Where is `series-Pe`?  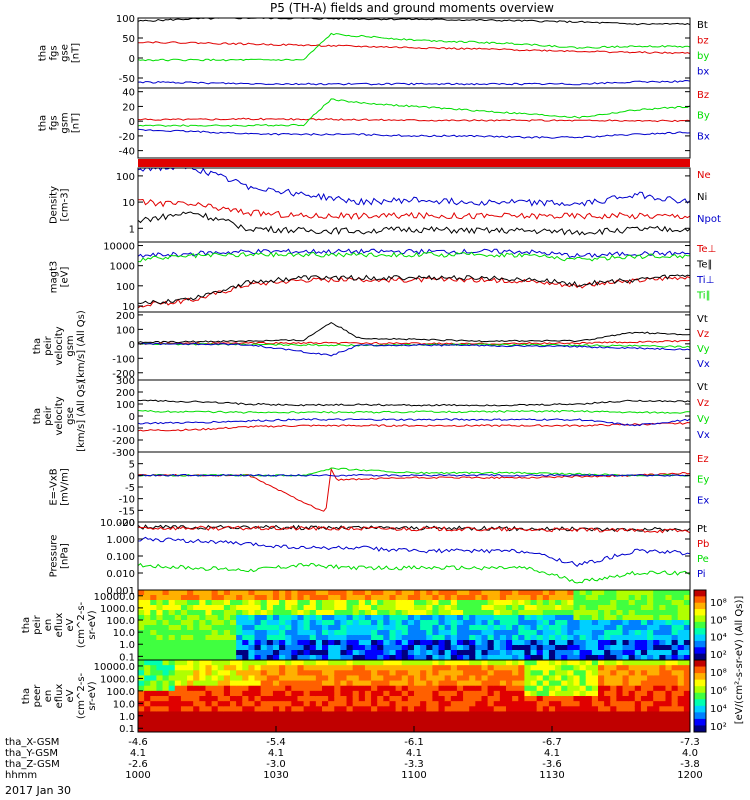
series-Pe is located at coordinates (414, 573).